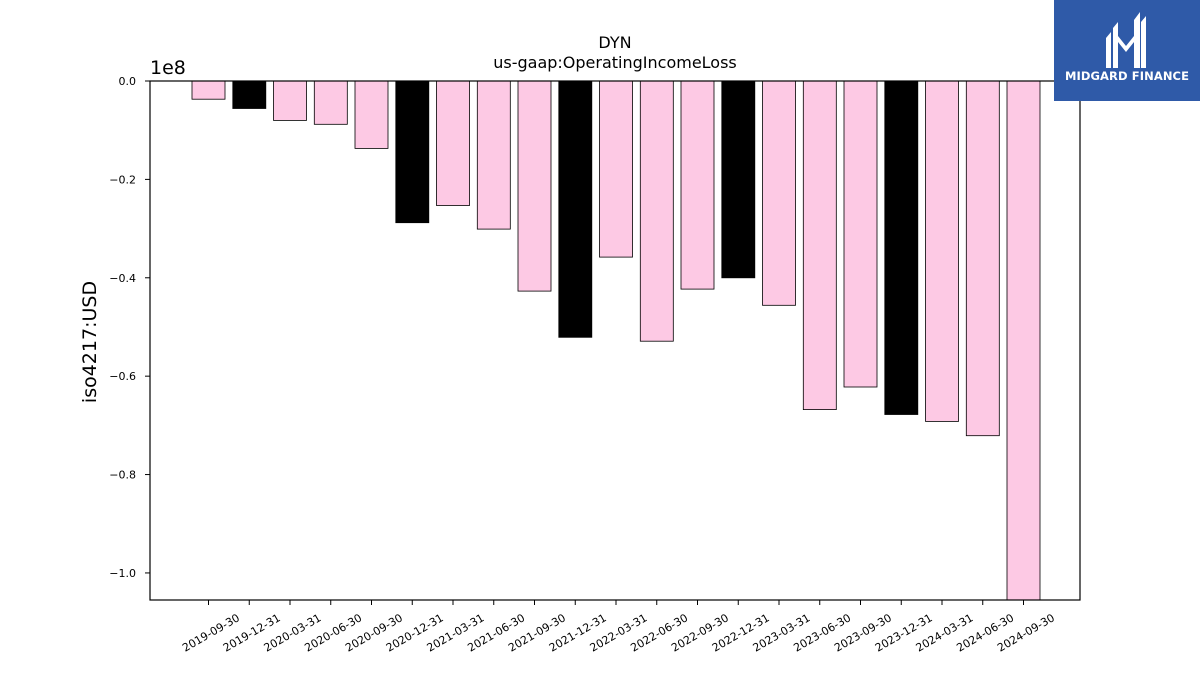 The height and width of the screenshot is (675, 1200). I want to click on chart-subtitle: us-gaap:OperatingIncomeLoss, so click(615, 62).